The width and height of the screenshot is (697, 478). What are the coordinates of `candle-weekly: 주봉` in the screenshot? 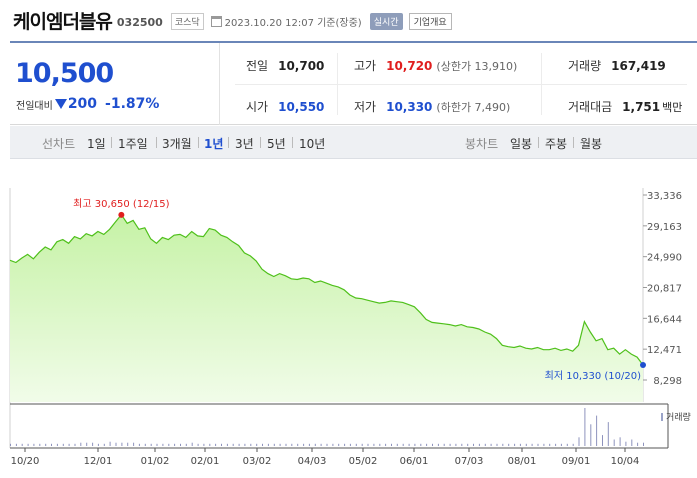 It's located at (556, 144).